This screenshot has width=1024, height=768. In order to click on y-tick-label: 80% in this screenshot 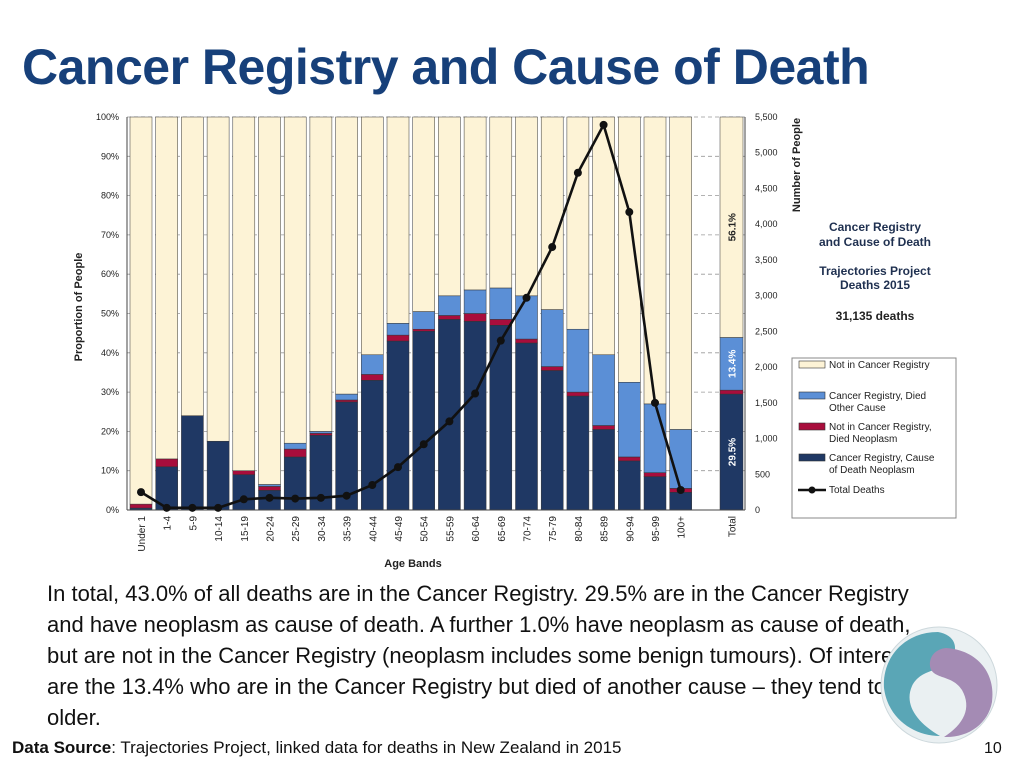, I will do `click(110, 196)`.